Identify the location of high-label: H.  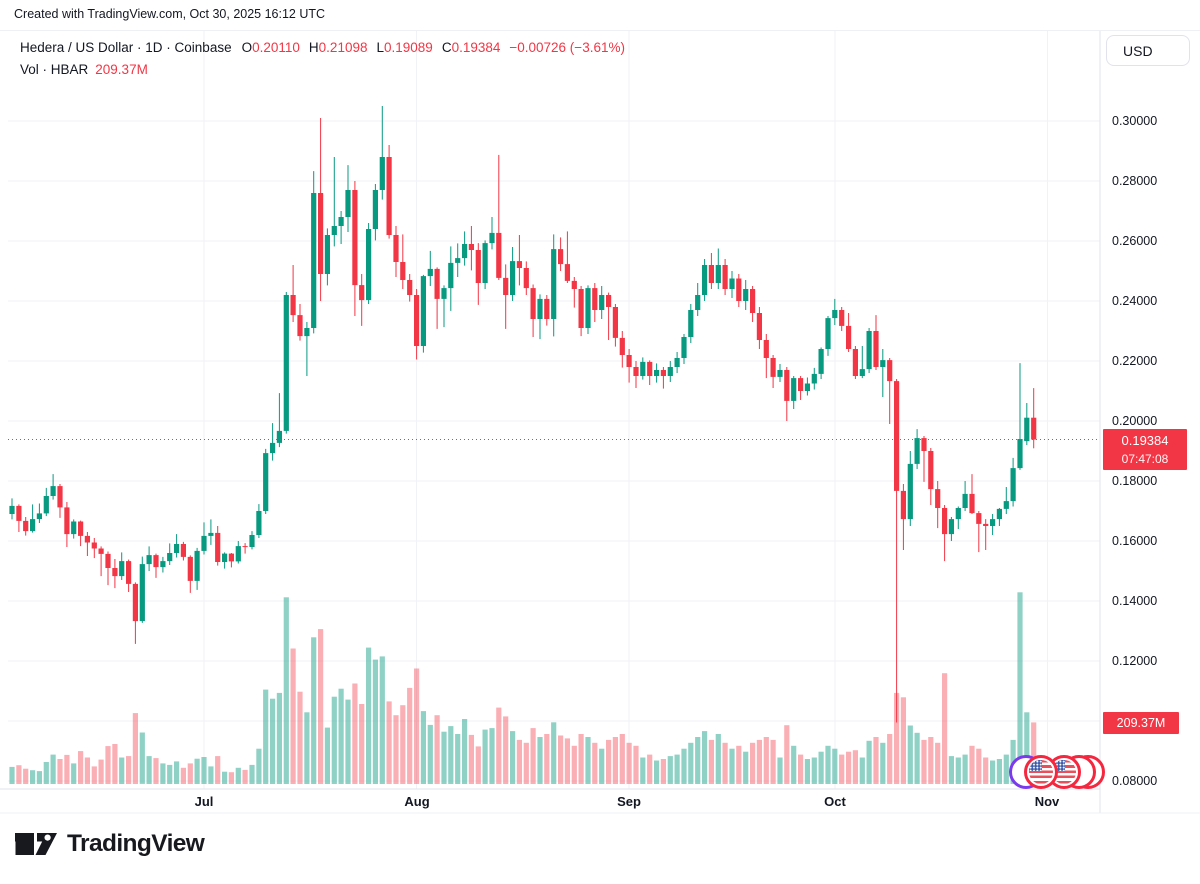
(313, 47).